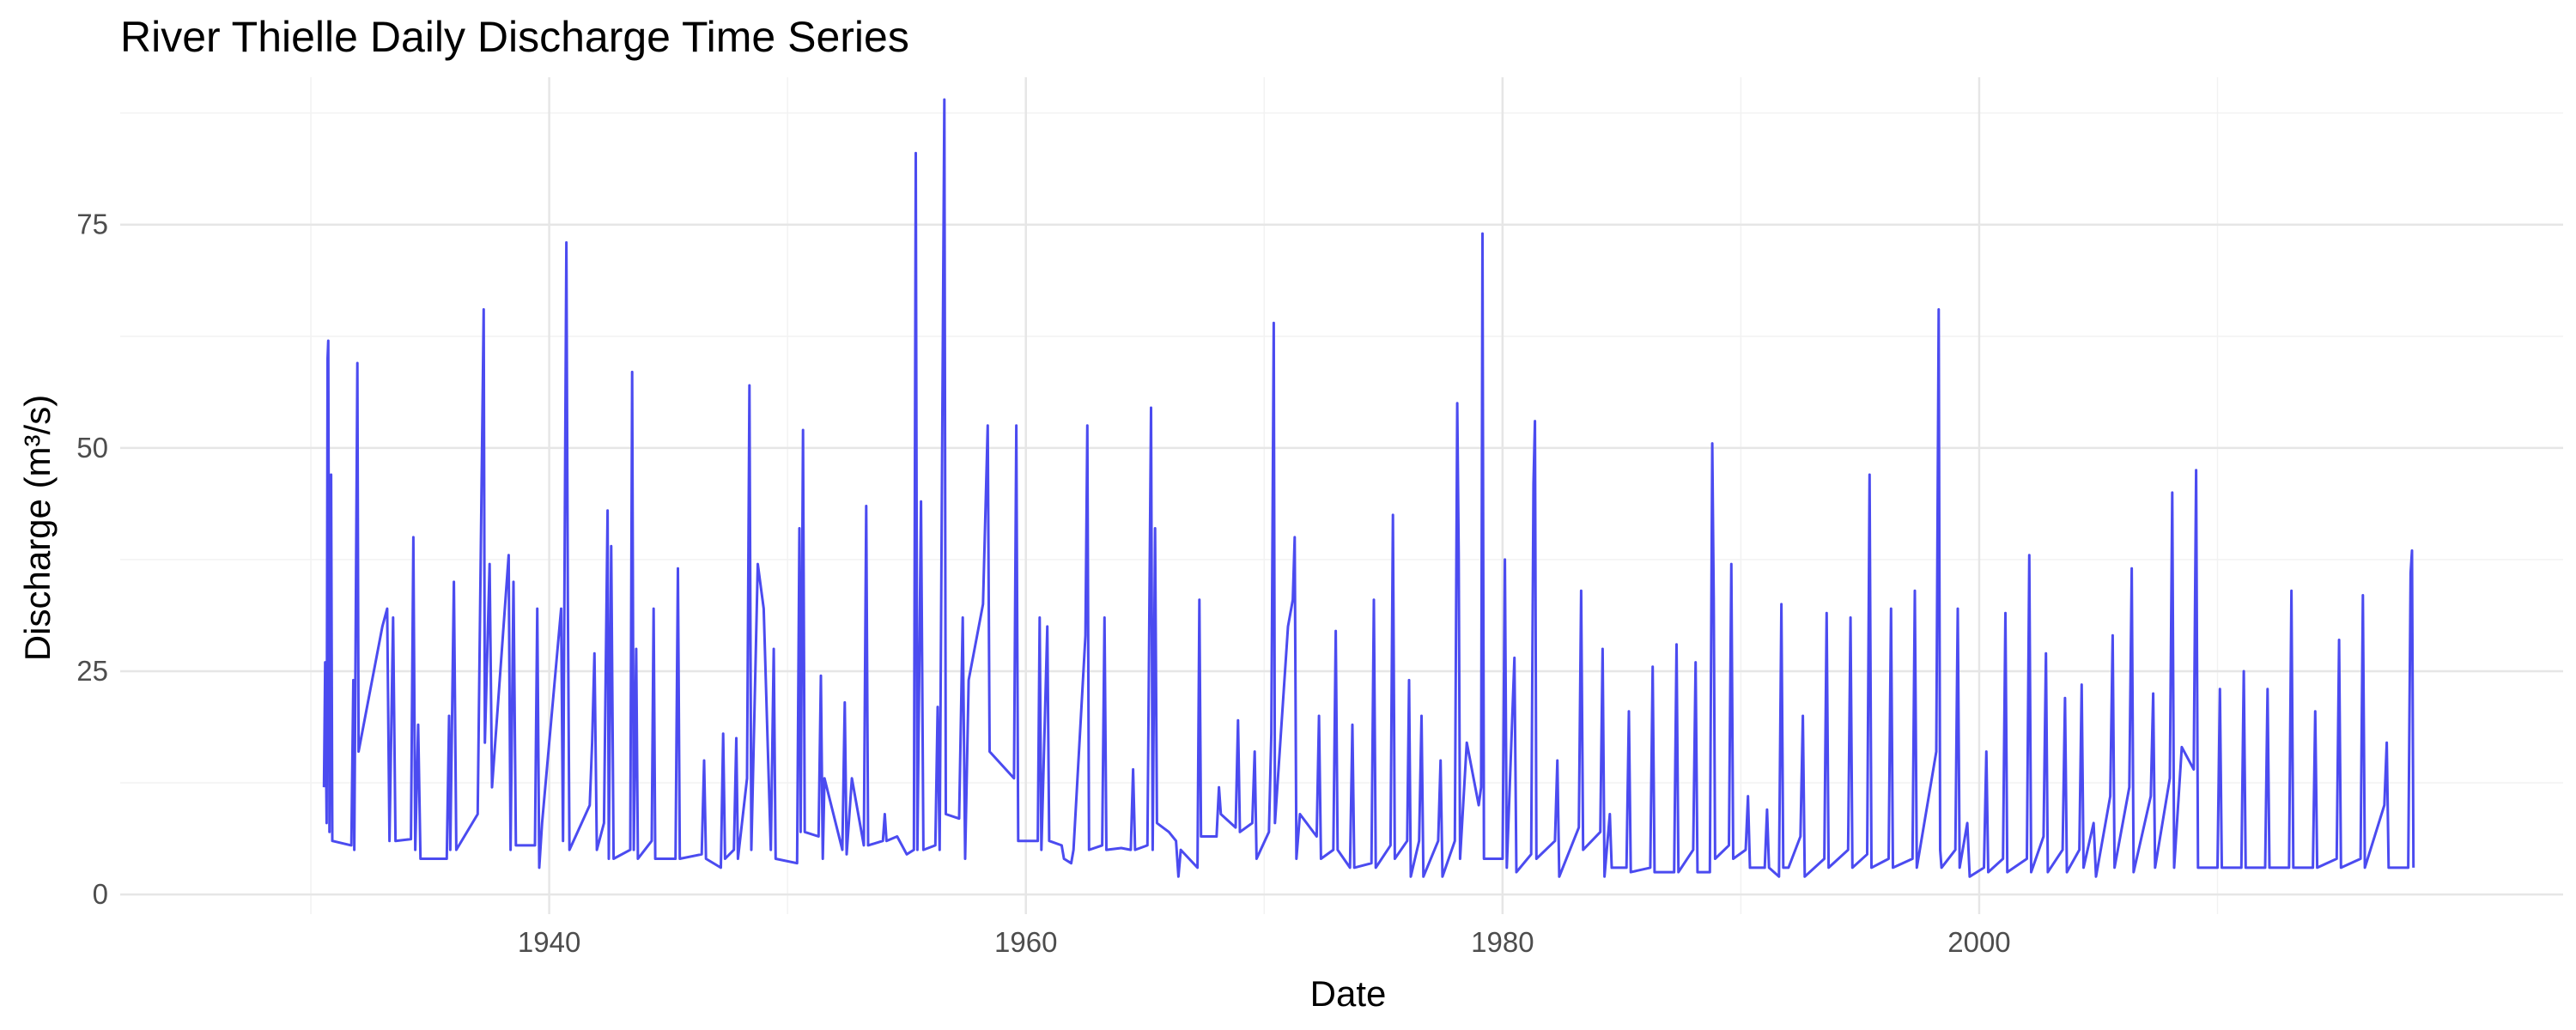 Image resolution: width=2576 pixels, height=1030 pixels. I want to click on x-axis-ticks: 1940 1960 1980 2000, so click(1265, 942).